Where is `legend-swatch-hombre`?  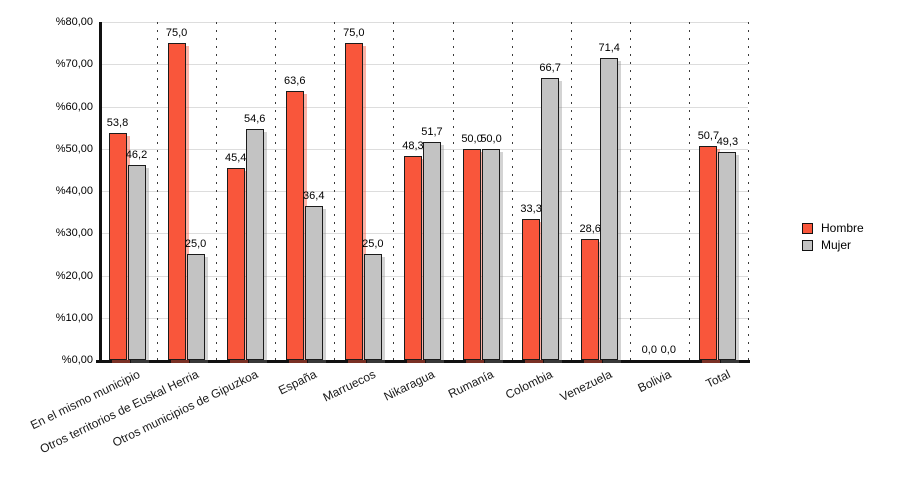
legend-swatch-hombre is located at coordinates (807, 228).